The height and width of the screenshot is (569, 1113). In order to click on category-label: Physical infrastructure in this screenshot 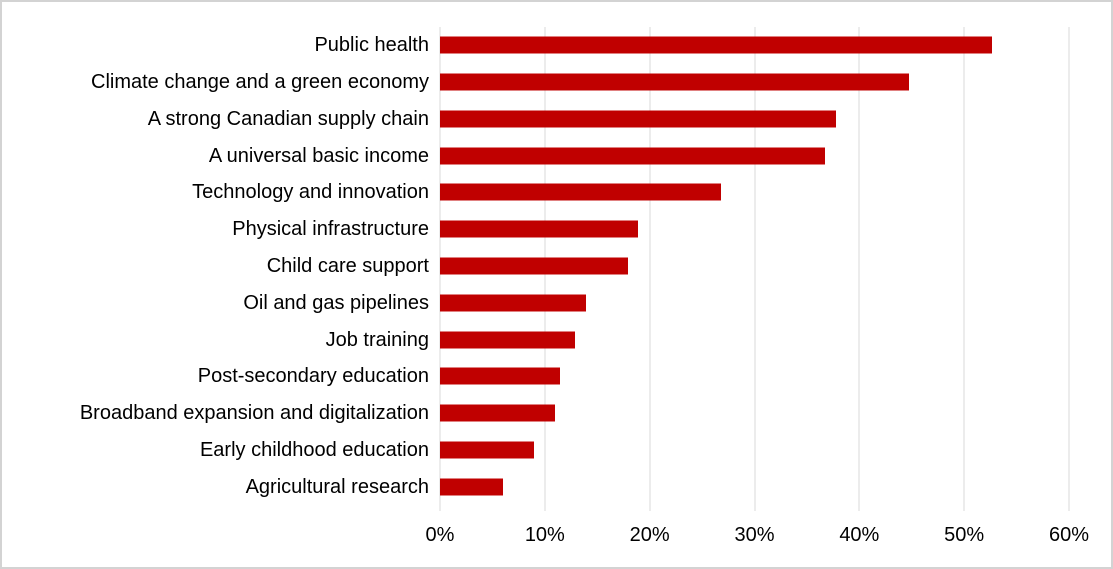, I will do `click(330, 229)`.